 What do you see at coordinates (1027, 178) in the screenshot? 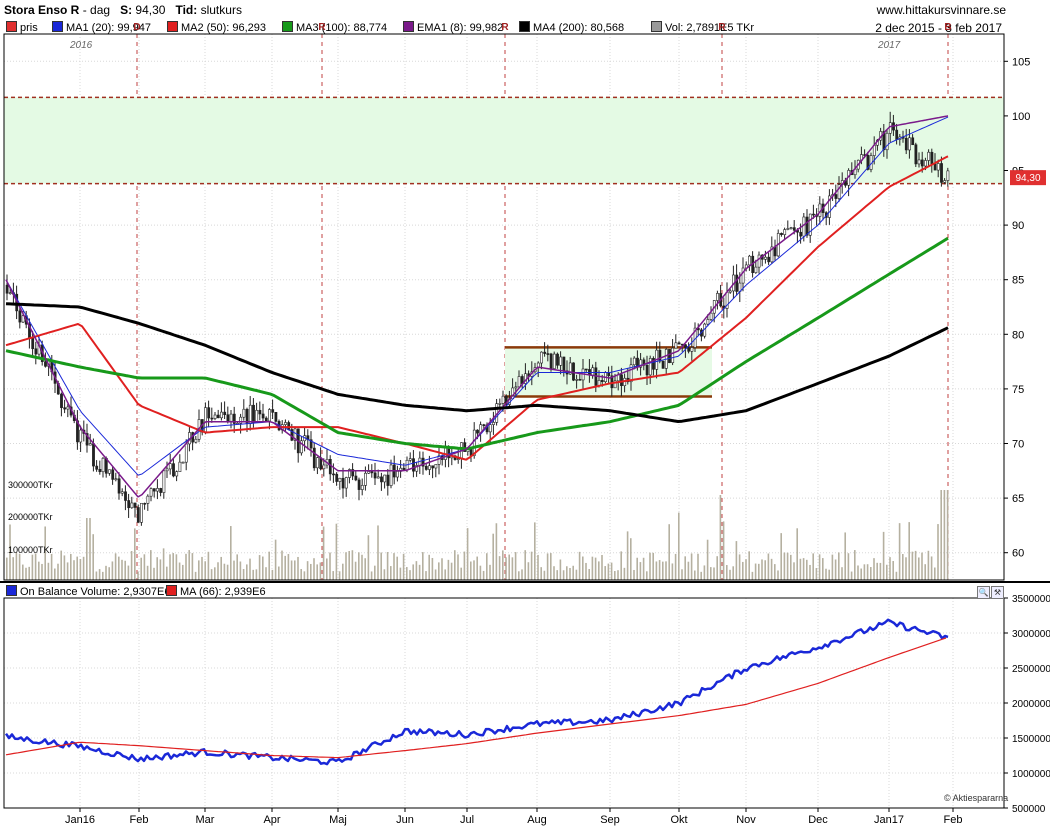
I see `price-badge-label: 94,30` at bounding box center [1027, 178].